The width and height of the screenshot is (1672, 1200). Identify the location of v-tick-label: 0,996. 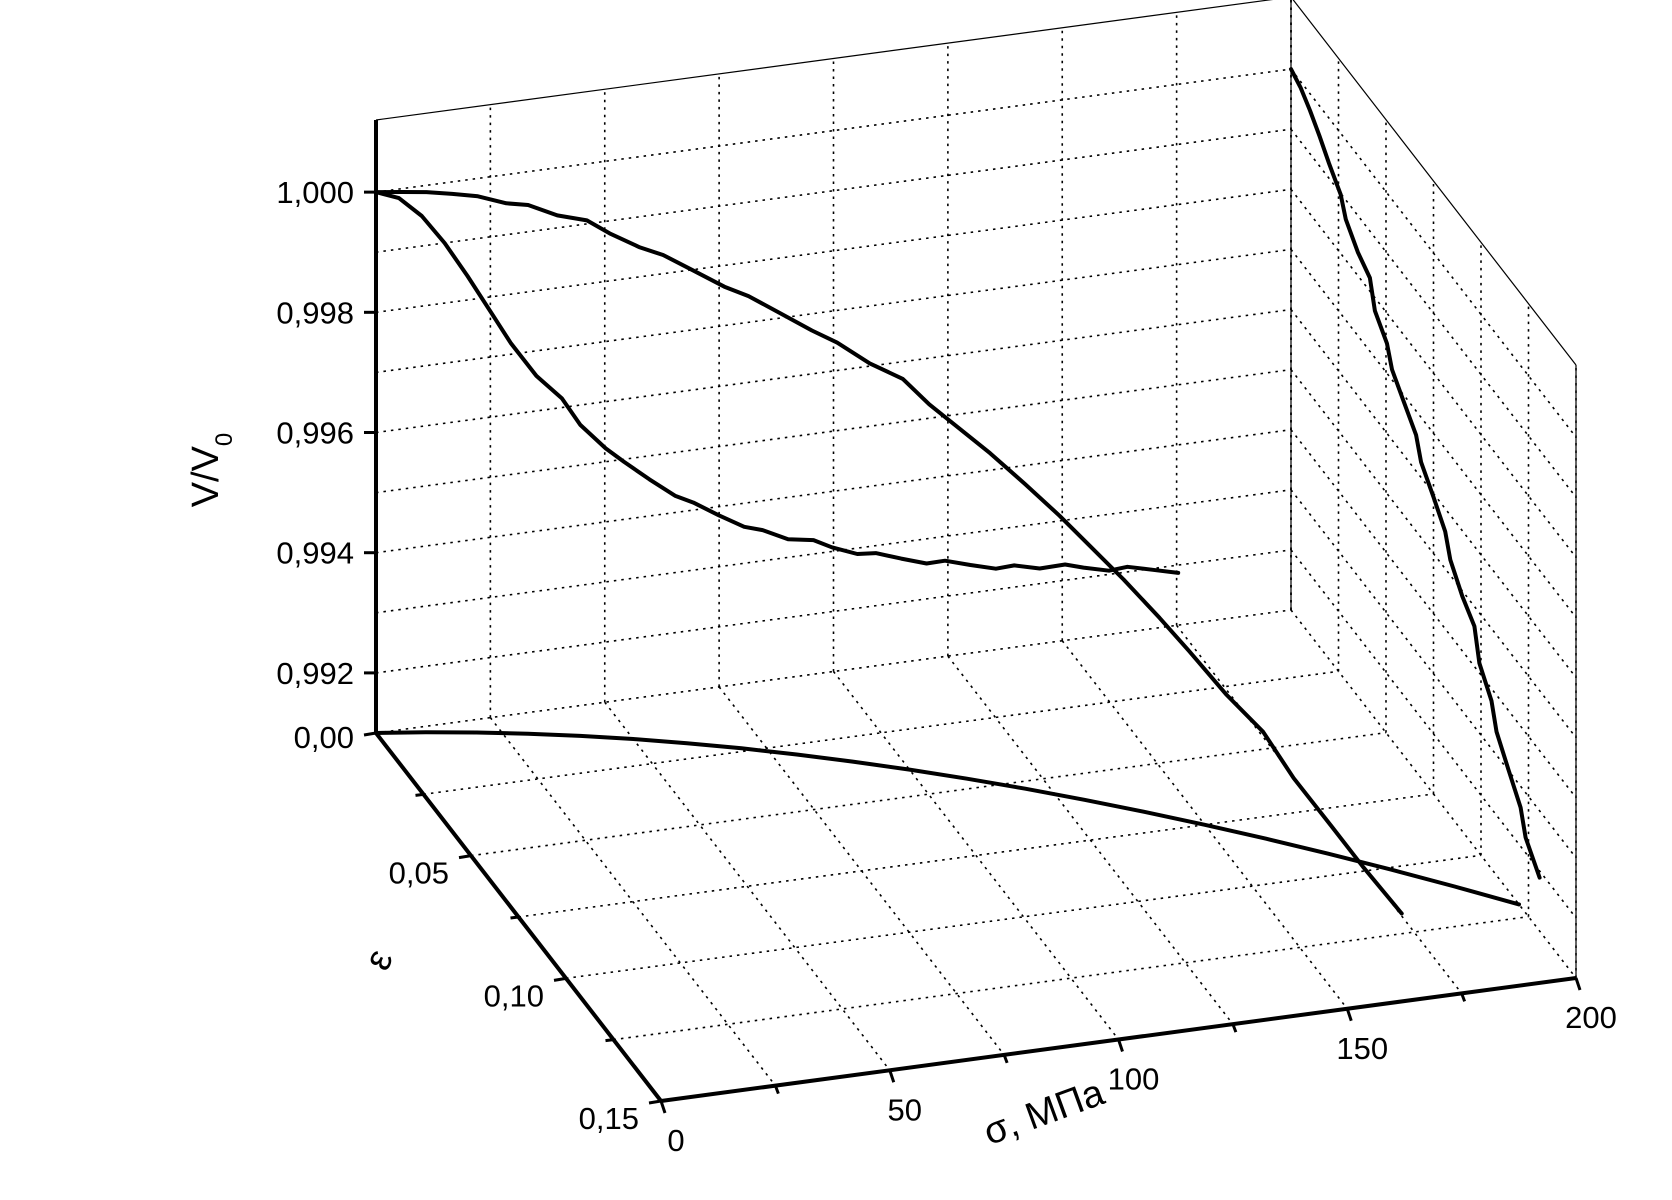
(315, 433).